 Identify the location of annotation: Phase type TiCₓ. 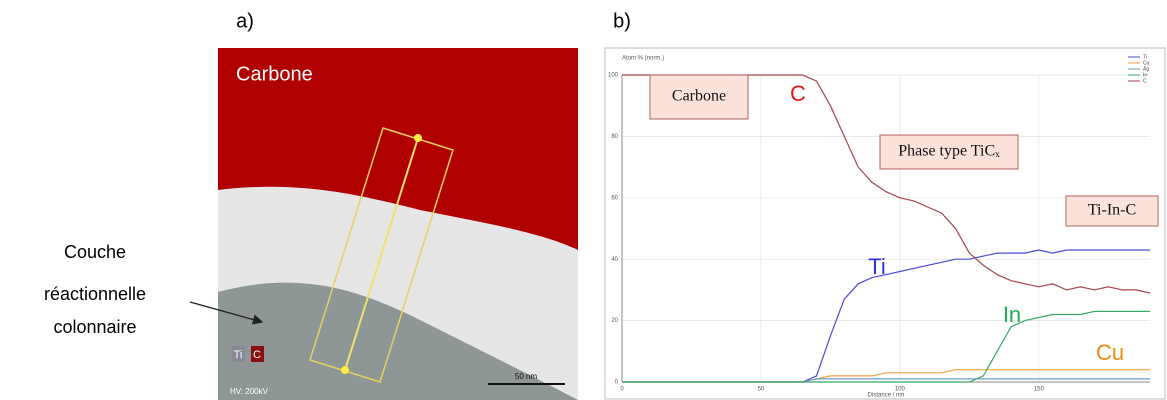
(949, 151).